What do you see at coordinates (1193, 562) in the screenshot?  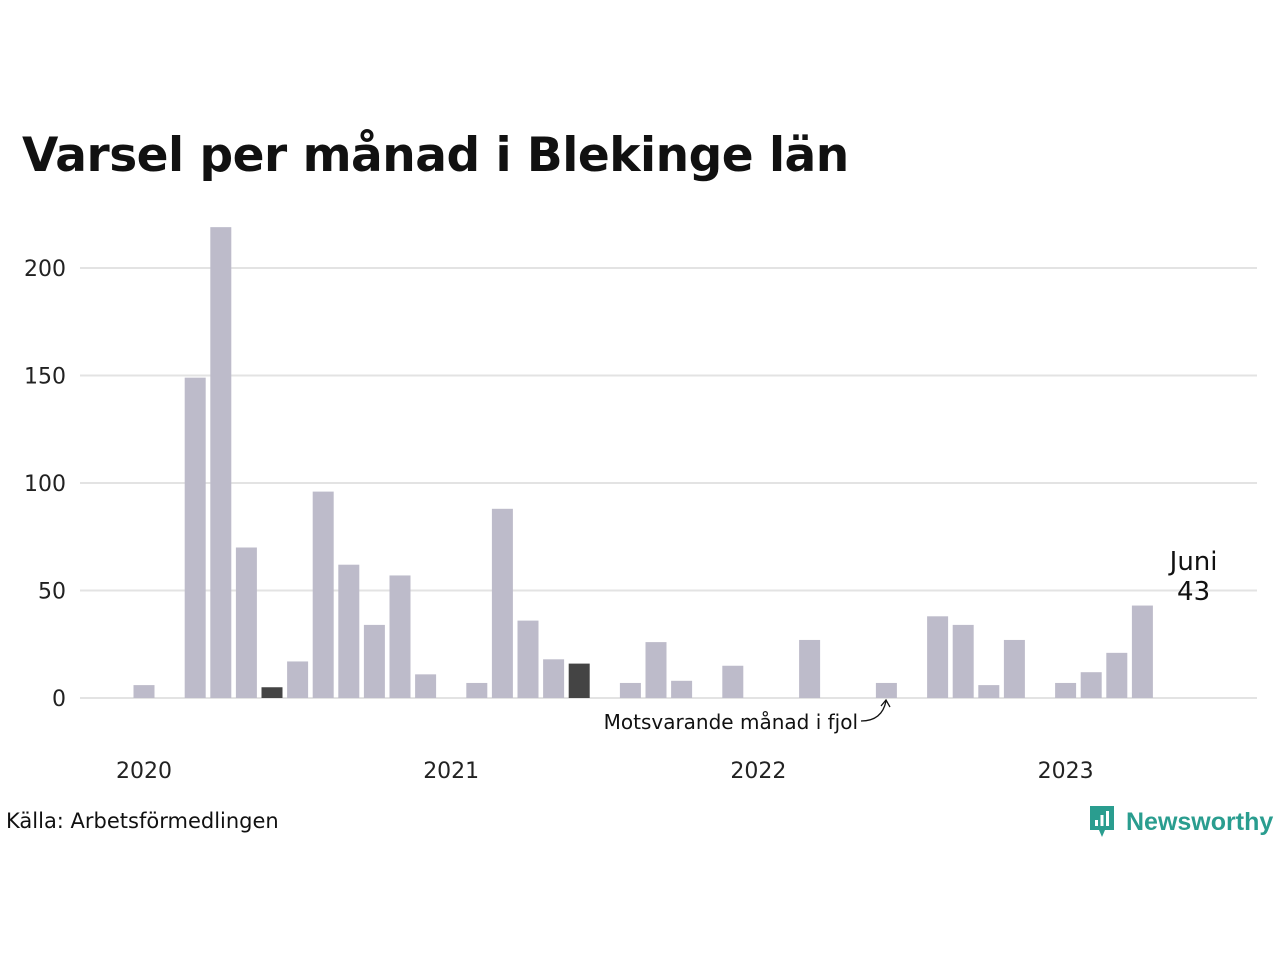 I see `highlight-month-label: Juni` at bounding box center [1193, 562].